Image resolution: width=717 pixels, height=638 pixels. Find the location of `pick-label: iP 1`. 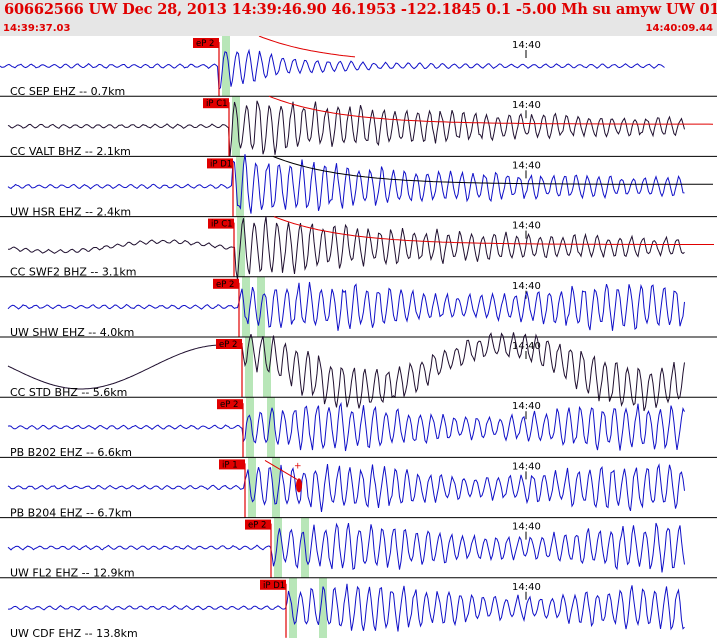

pick-label: iP 1 is located at coordinates (232, 464).